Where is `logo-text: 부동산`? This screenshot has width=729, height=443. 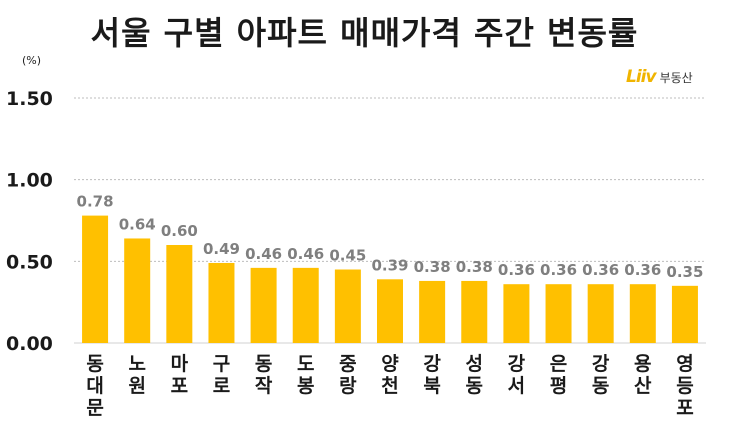
logo-text: 부동산 is located at coordinates (676, 77).